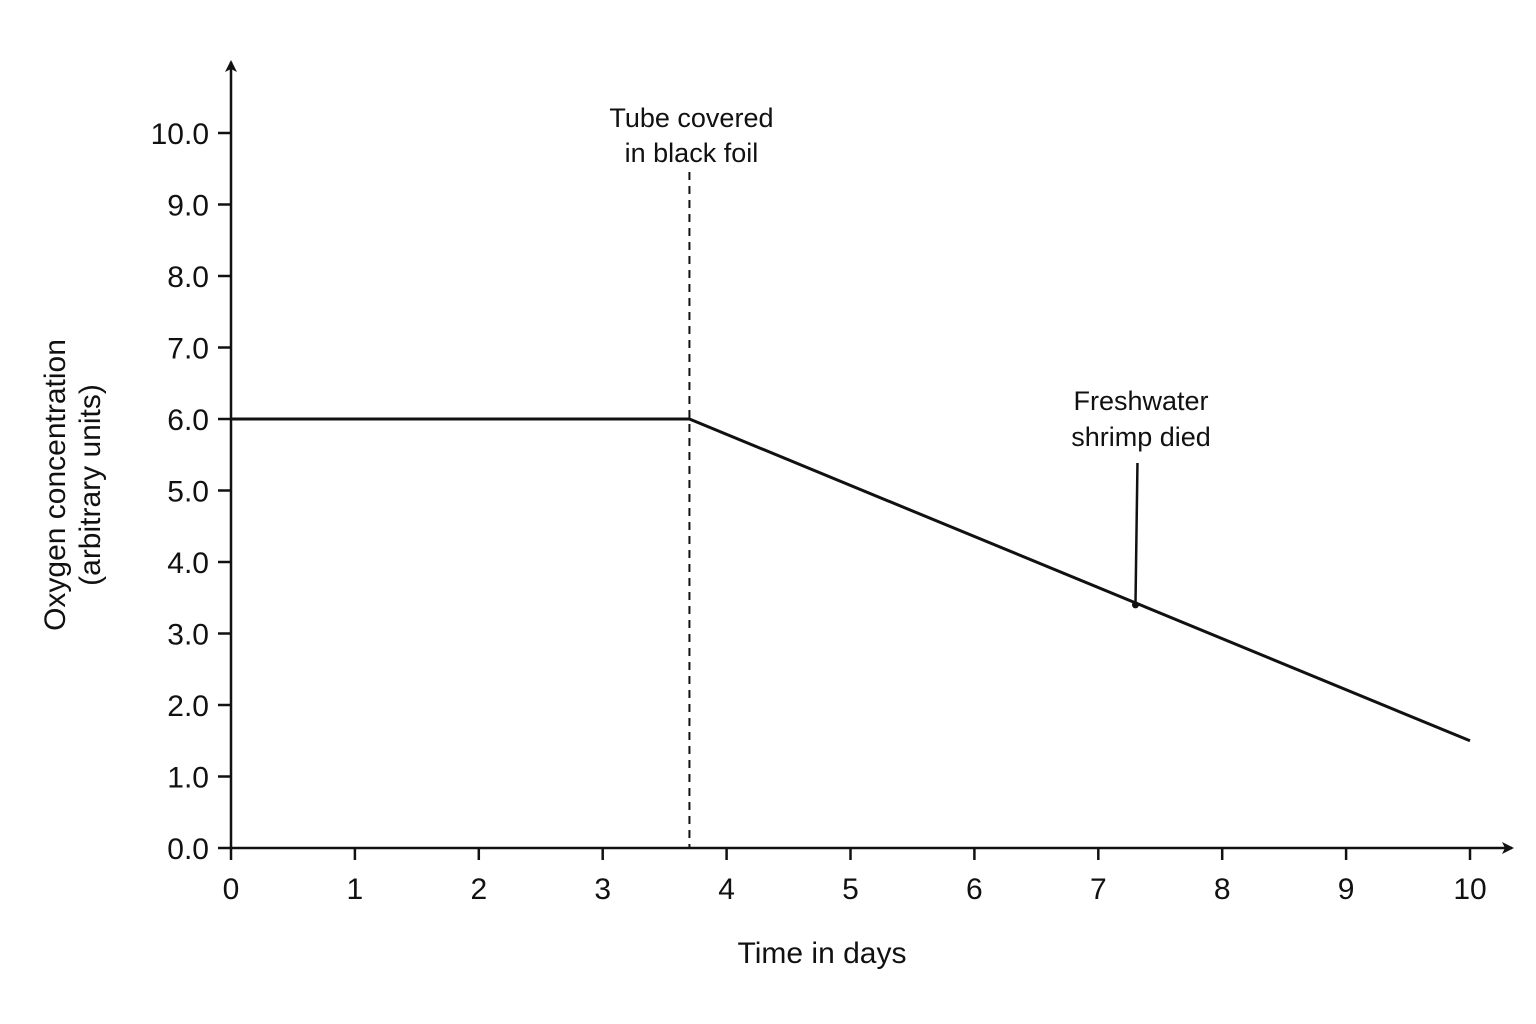  What do you see at coordinates (231, 889) in the screenshot?
I see `x-tick-label: 0` at bounding box center [231, 889].